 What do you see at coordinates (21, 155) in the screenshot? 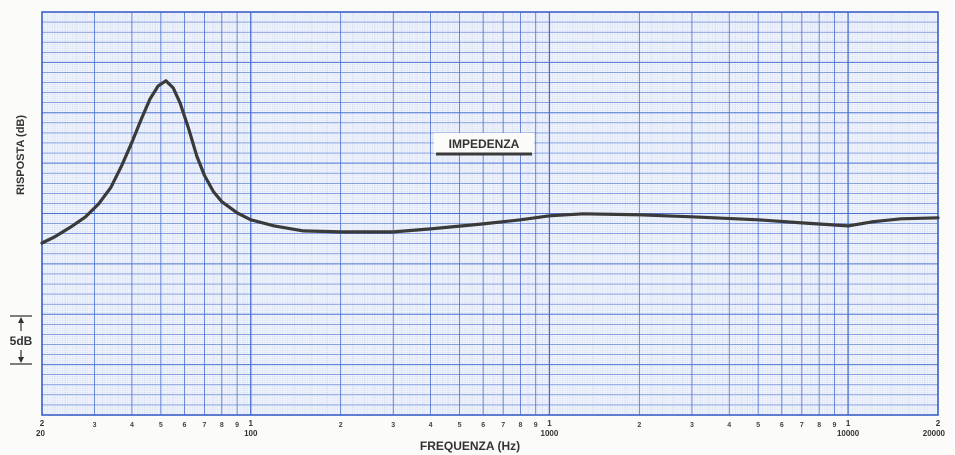
I see `y-axis-label: RISPOSTA (dB)` at bounding box center [21, 155].